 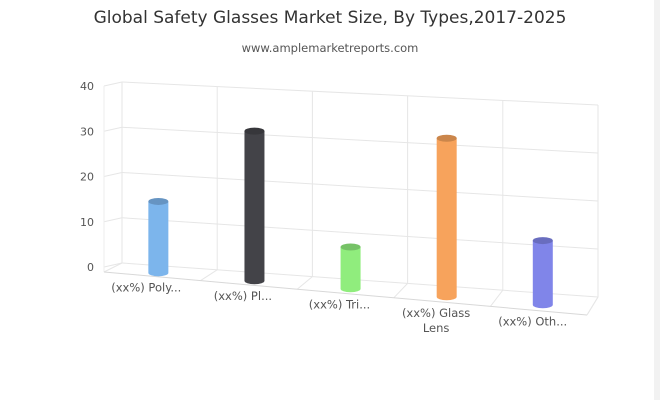 What do you see at coordinates (330, 48) in the screenshot?
I see `chart-subtitle: www.amplemarketreports.com` at bounding box center [330, 48].